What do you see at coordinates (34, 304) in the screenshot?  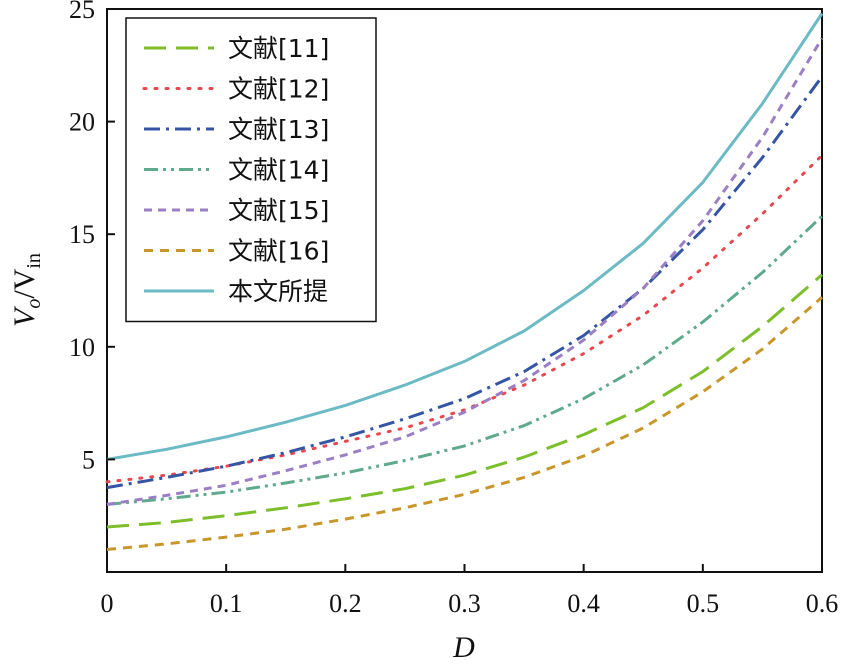 I see `y-axis-label-sub-o: o` at bounding box center [34, 304].